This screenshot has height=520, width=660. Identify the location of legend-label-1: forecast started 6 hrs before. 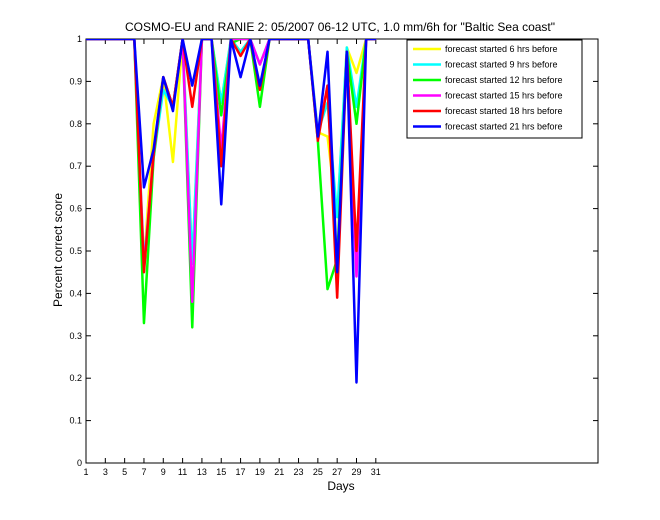
(501, 49).